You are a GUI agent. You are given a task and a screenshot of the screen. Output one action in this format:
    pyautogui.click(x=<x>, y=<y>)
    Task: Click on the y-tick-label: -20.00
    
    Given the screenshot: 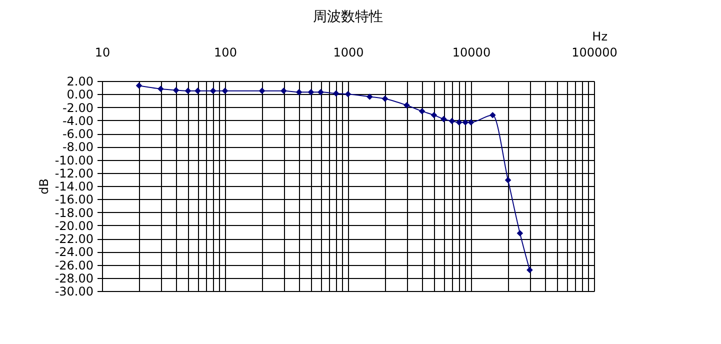 What is the action you would take?
    pyautogui.click(x=74, y=225)
    